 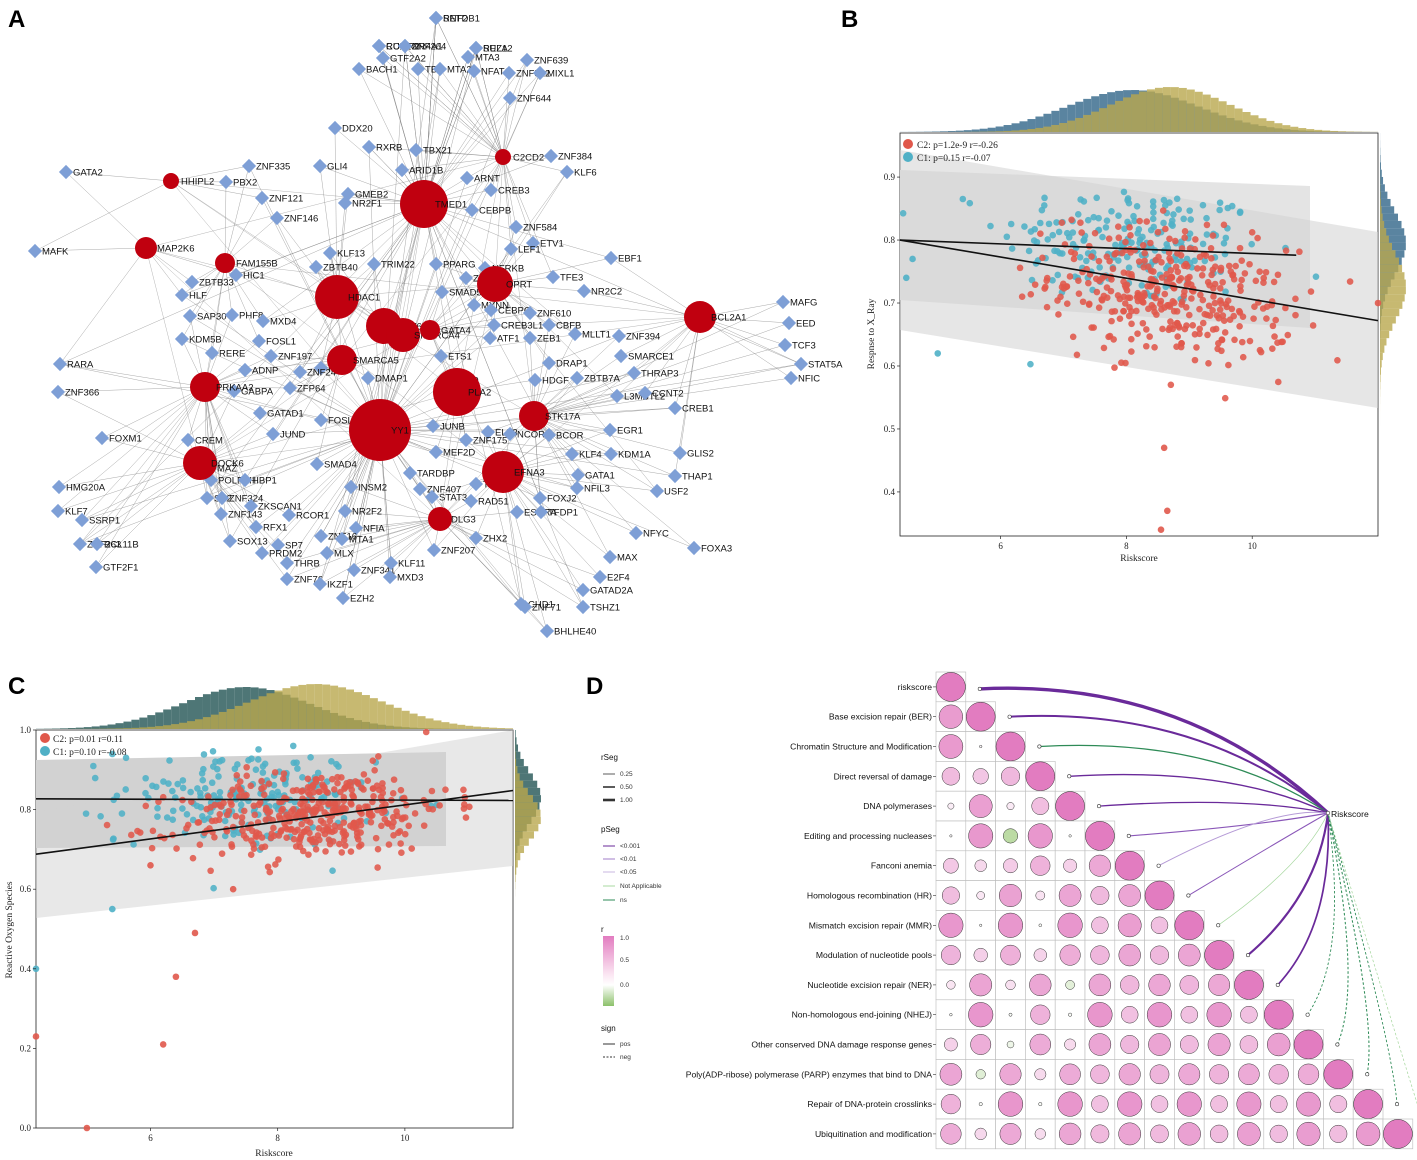 I want to click on tf-node-label: THRAP3, so click(x=659, y=374).